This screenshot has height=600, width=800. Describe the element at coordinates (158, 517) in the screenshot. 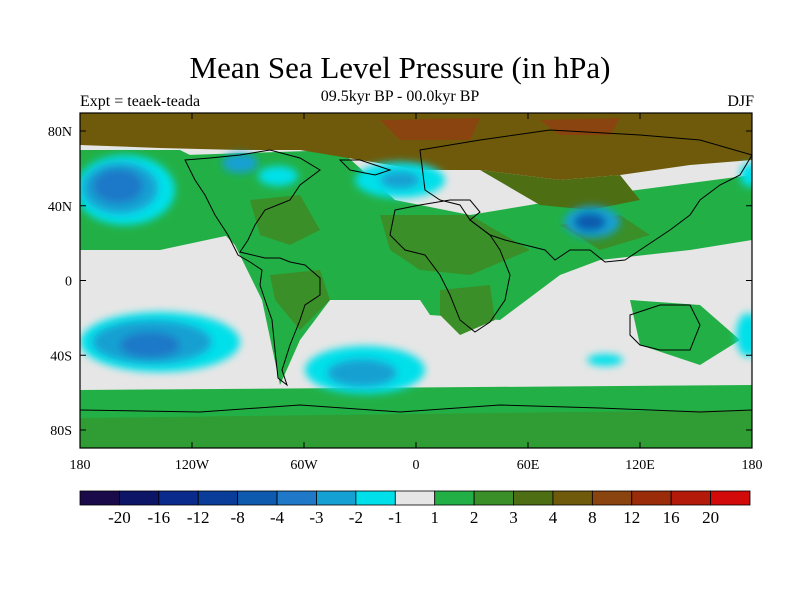

I see `colorbar-label: -16` at that location.